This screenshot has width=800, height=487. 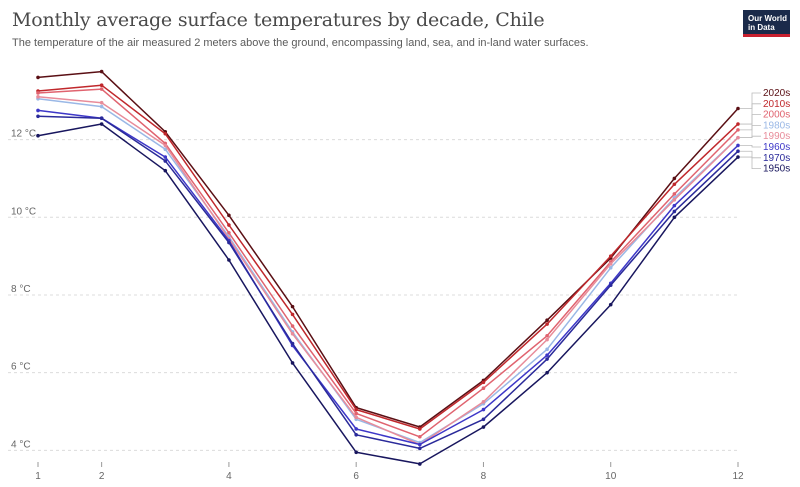 I want to click on legend-label-1970s: 1970s, so click(x=776, y=158).